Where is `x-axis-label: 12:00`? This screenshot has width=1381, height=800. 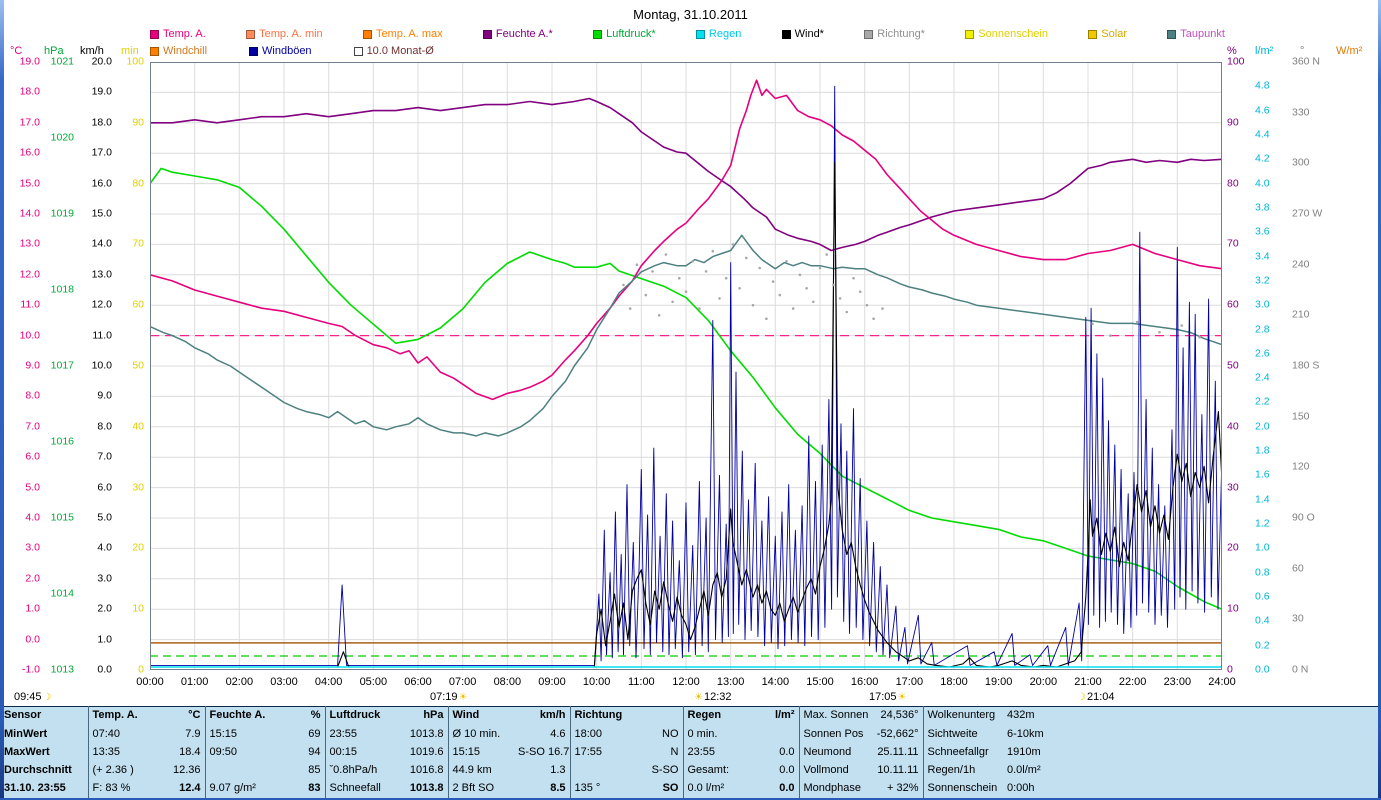 x-axis-label: 12:00 is located at coordinates (686, 682).